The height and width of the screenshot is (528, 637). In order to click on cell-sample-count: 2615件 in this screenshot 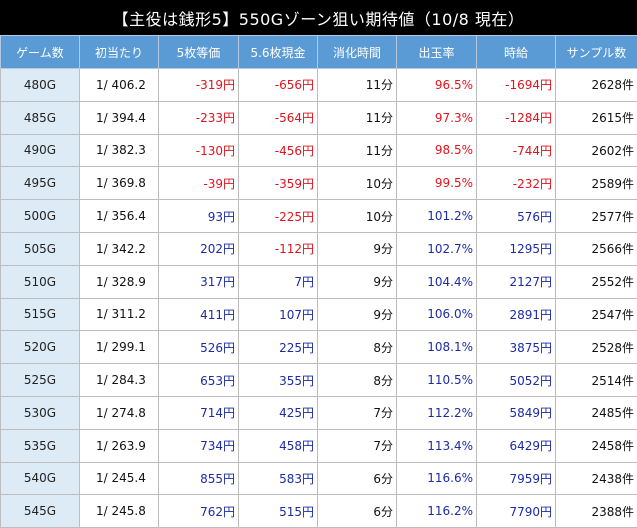, I will do `click(596, 117)`.